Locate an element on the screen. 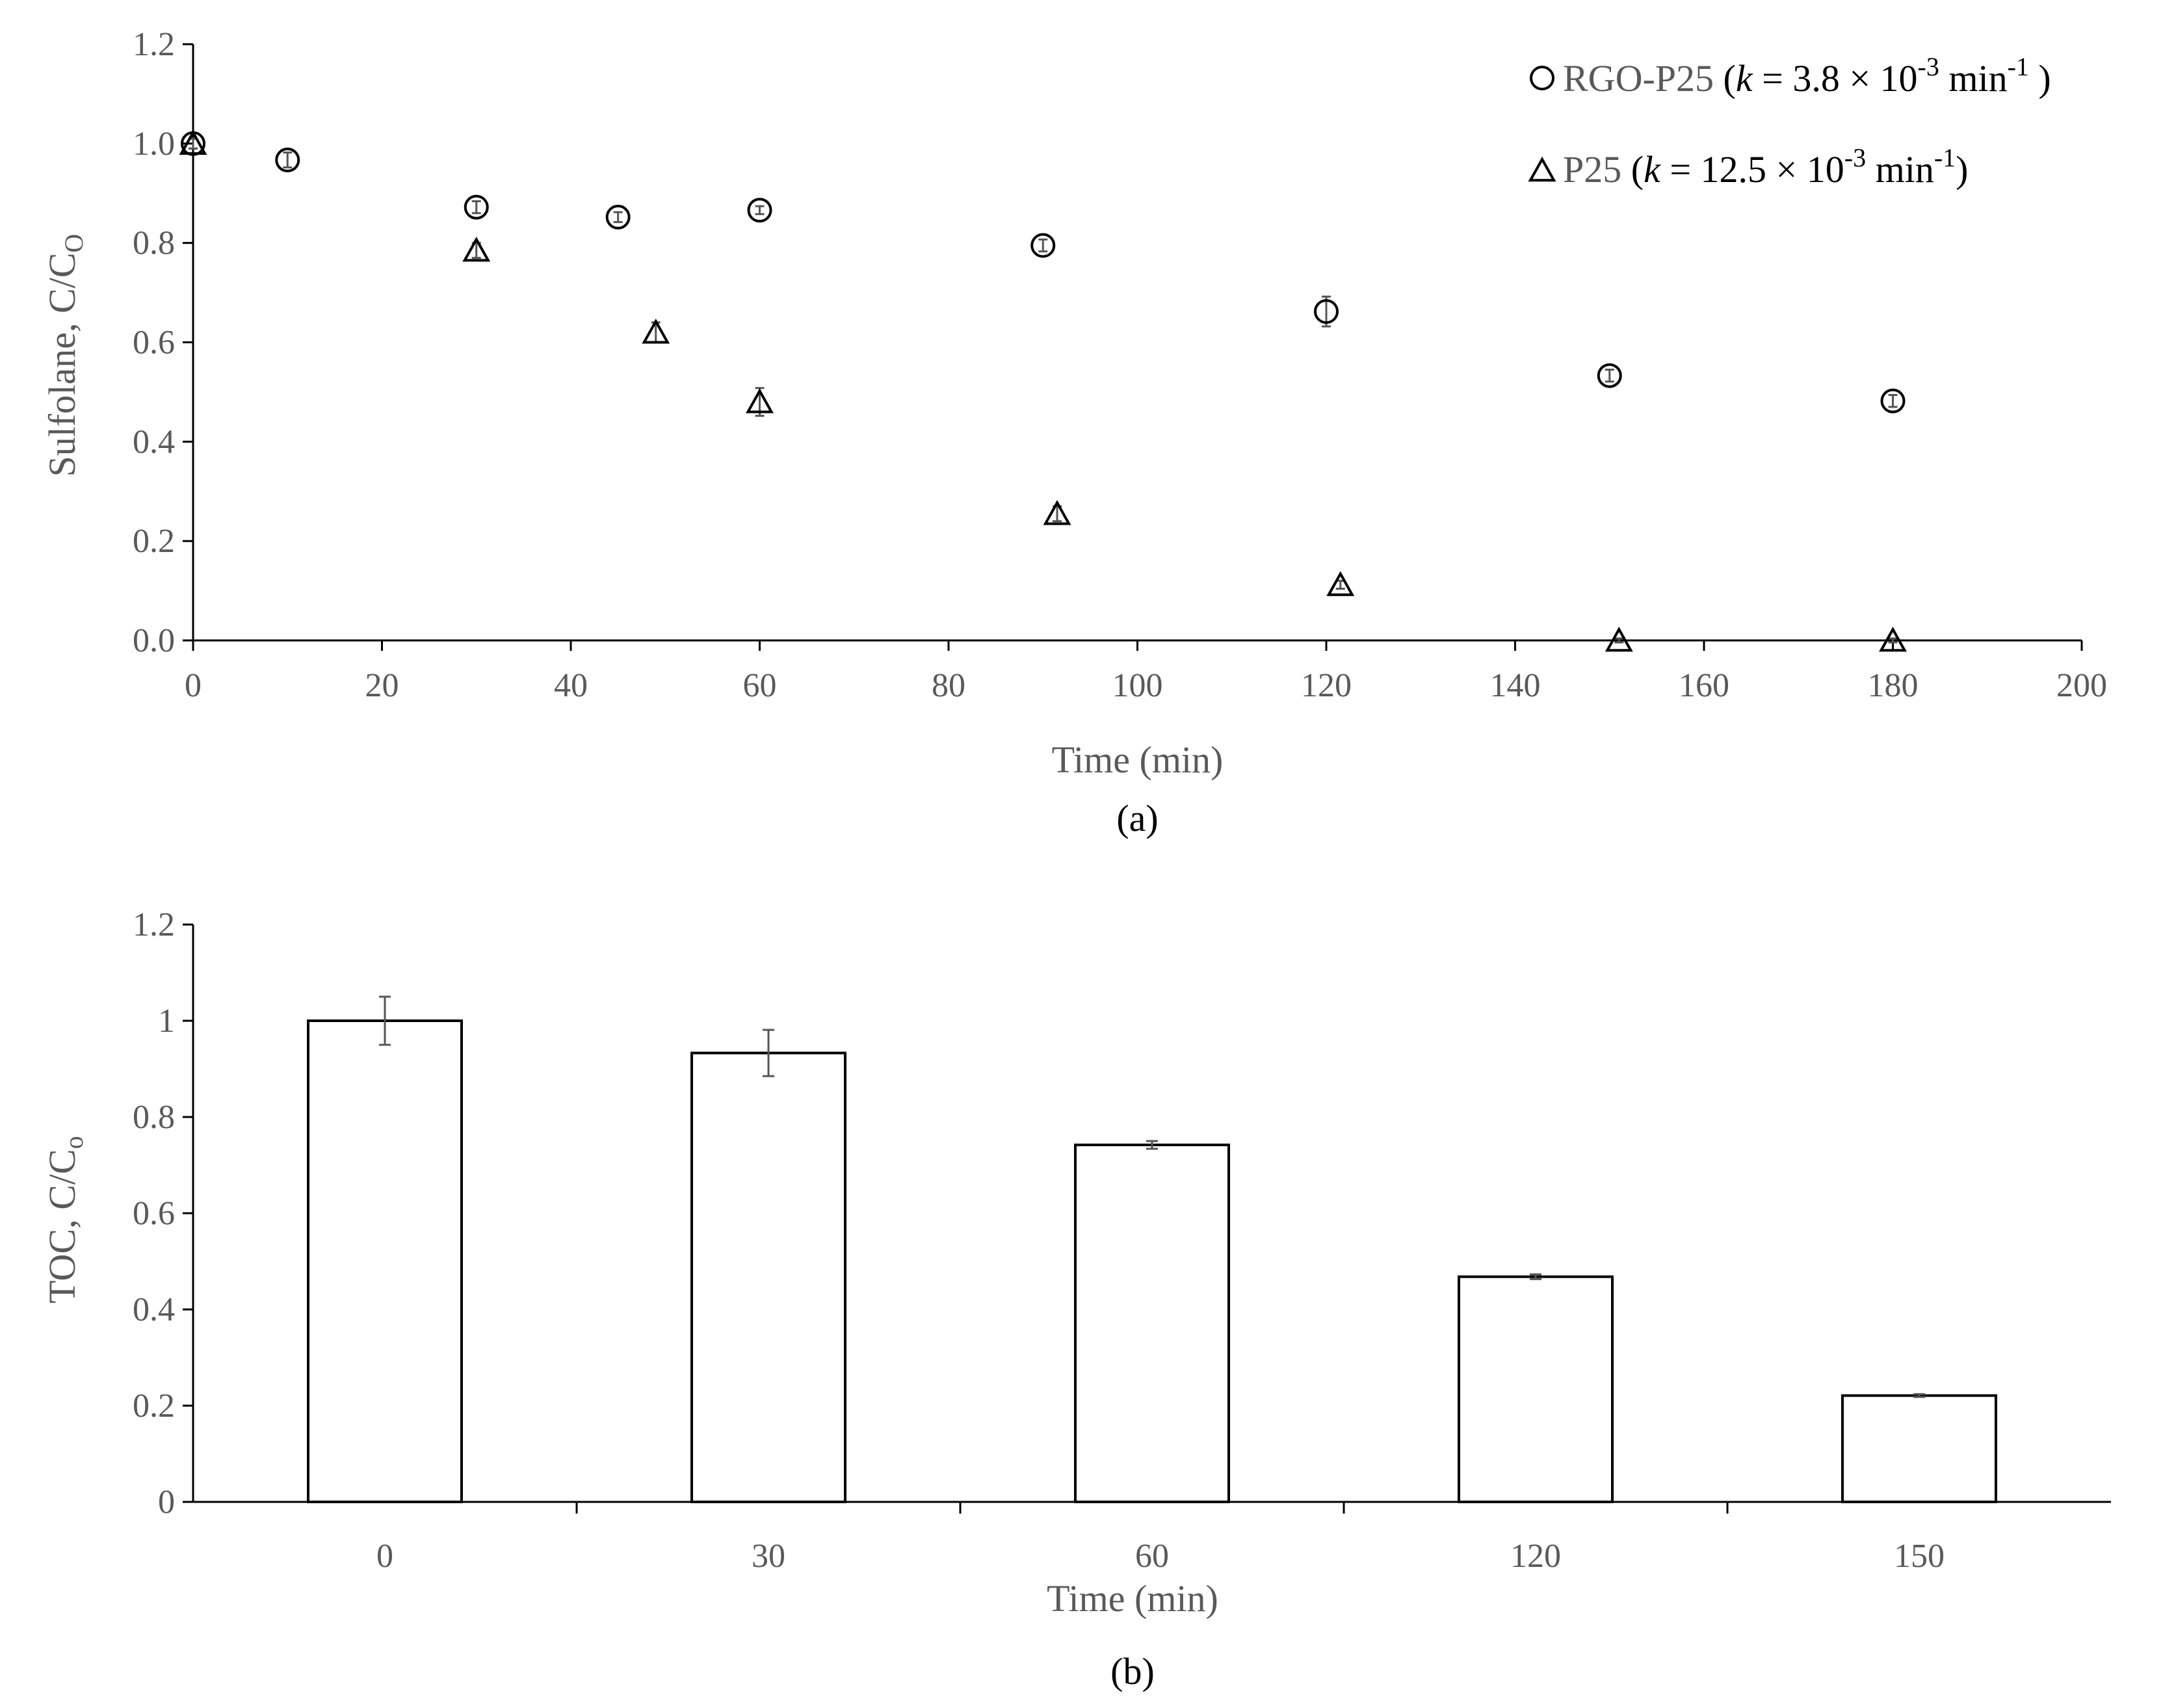 The image size is (2176, 1708). b-y-tick-label: 0.6 is located at coordinates (154, 1213).